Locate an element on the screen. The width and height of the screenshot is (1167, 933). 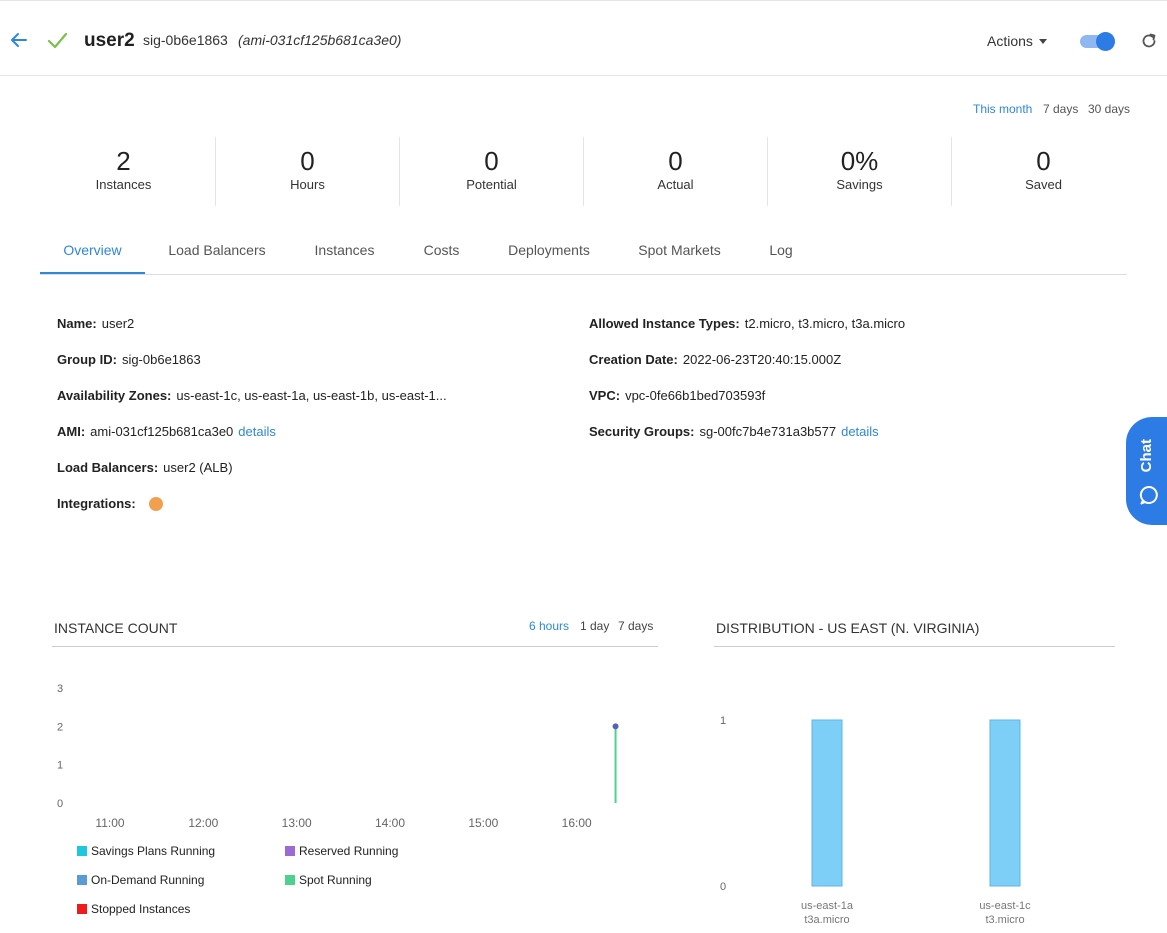
instance-count-title: INSTANCE COUNT is located at coordinates (116, 628).